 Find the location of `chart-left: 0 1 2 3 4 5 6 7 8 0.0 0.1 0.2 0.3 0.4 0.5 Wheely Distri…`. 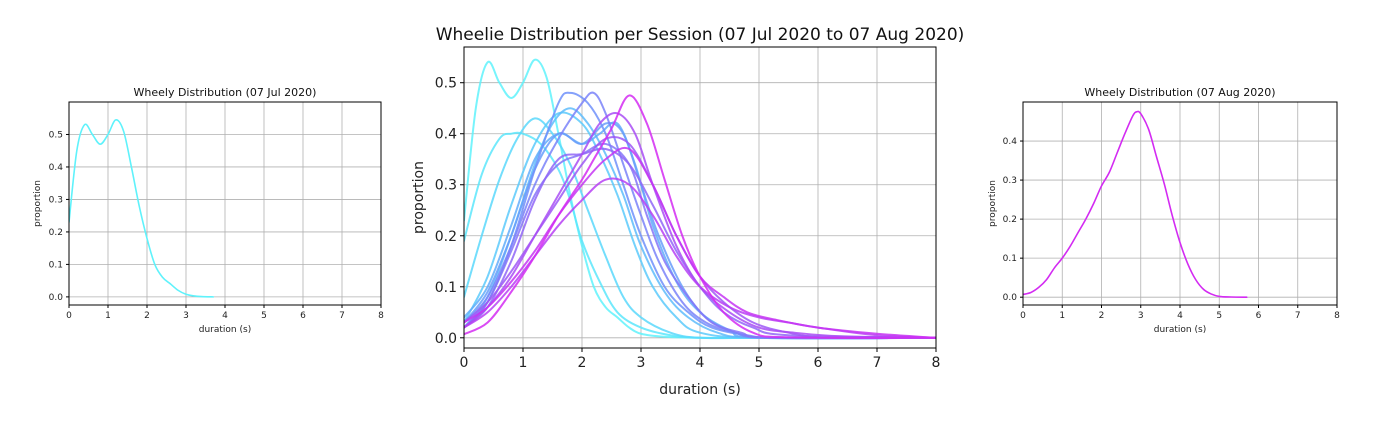

chart-left: 0 1 2 3 4 5 6 7 8 0.0 0.1 0.2 0.3 0.4 0.5 Wheely Distri… is located at coordinates (208, 210).